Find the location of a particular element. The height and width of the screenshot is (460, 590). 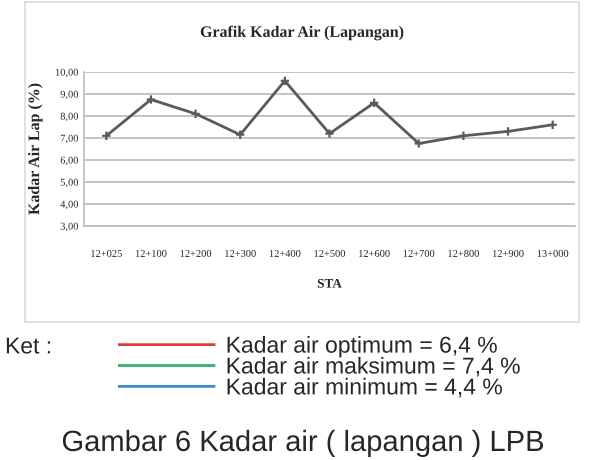

text: Gambar 6 Kadar air ( lapangan ) LPB is located at coordinates (303, 443).